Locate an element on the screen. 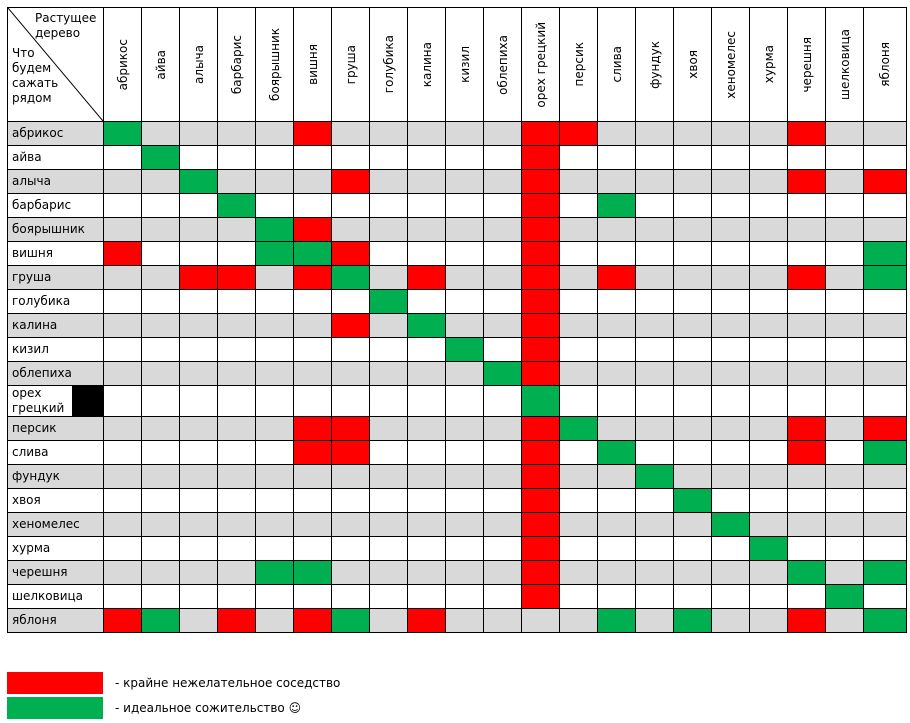  row-label: хвоя is located at coordinates (55, 500).